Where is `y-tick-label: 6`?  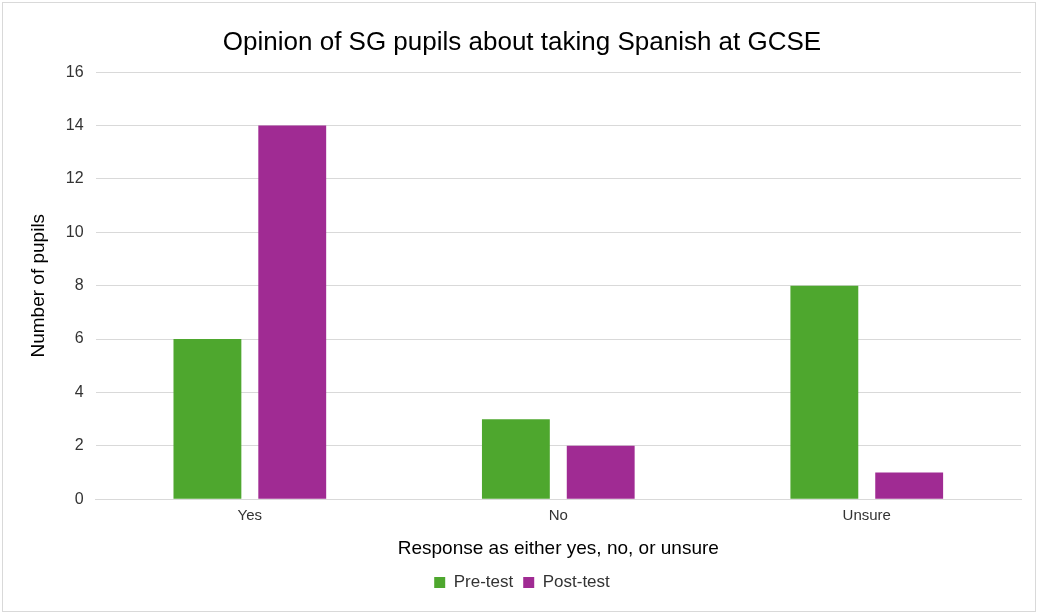
y-tick-label: 6 is located at coordinates (79, 338).